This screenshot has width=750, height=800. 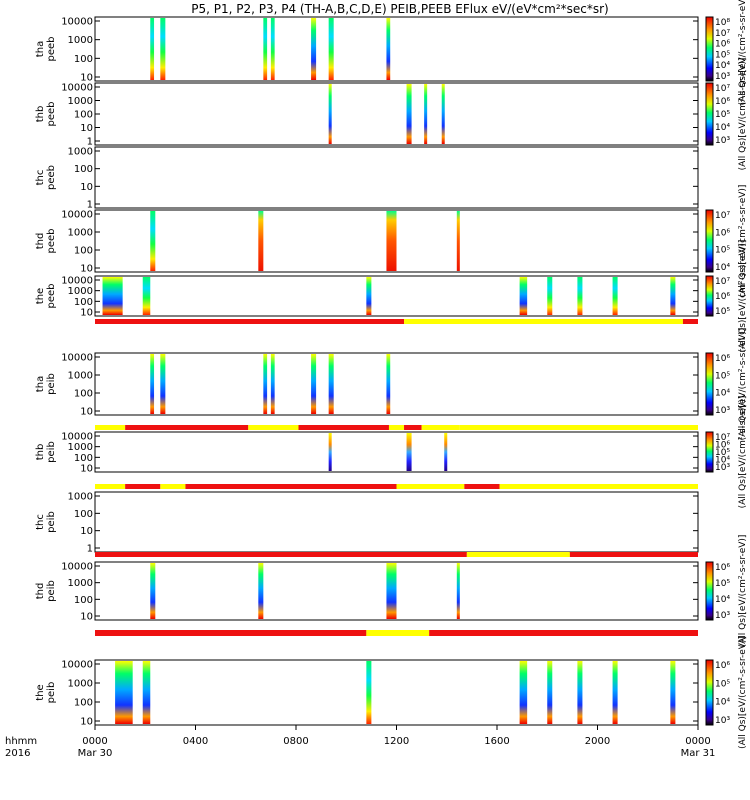 I want to click on colorbar: 10⁶ 10⁵ 10⁴ 10³ (All Qs)[eV/(cm²-s-sr-eV)], so click(x=726, y=692).